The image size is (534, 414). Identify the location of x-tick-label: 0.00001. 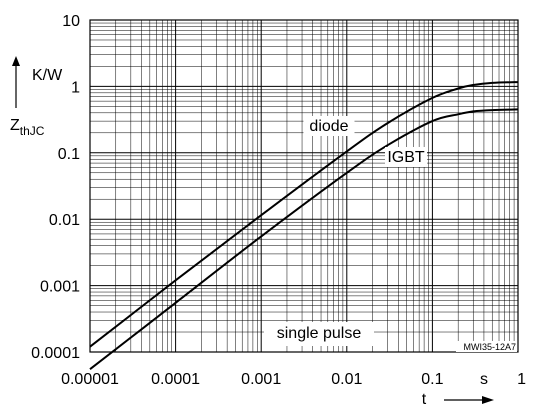
(90, 379).